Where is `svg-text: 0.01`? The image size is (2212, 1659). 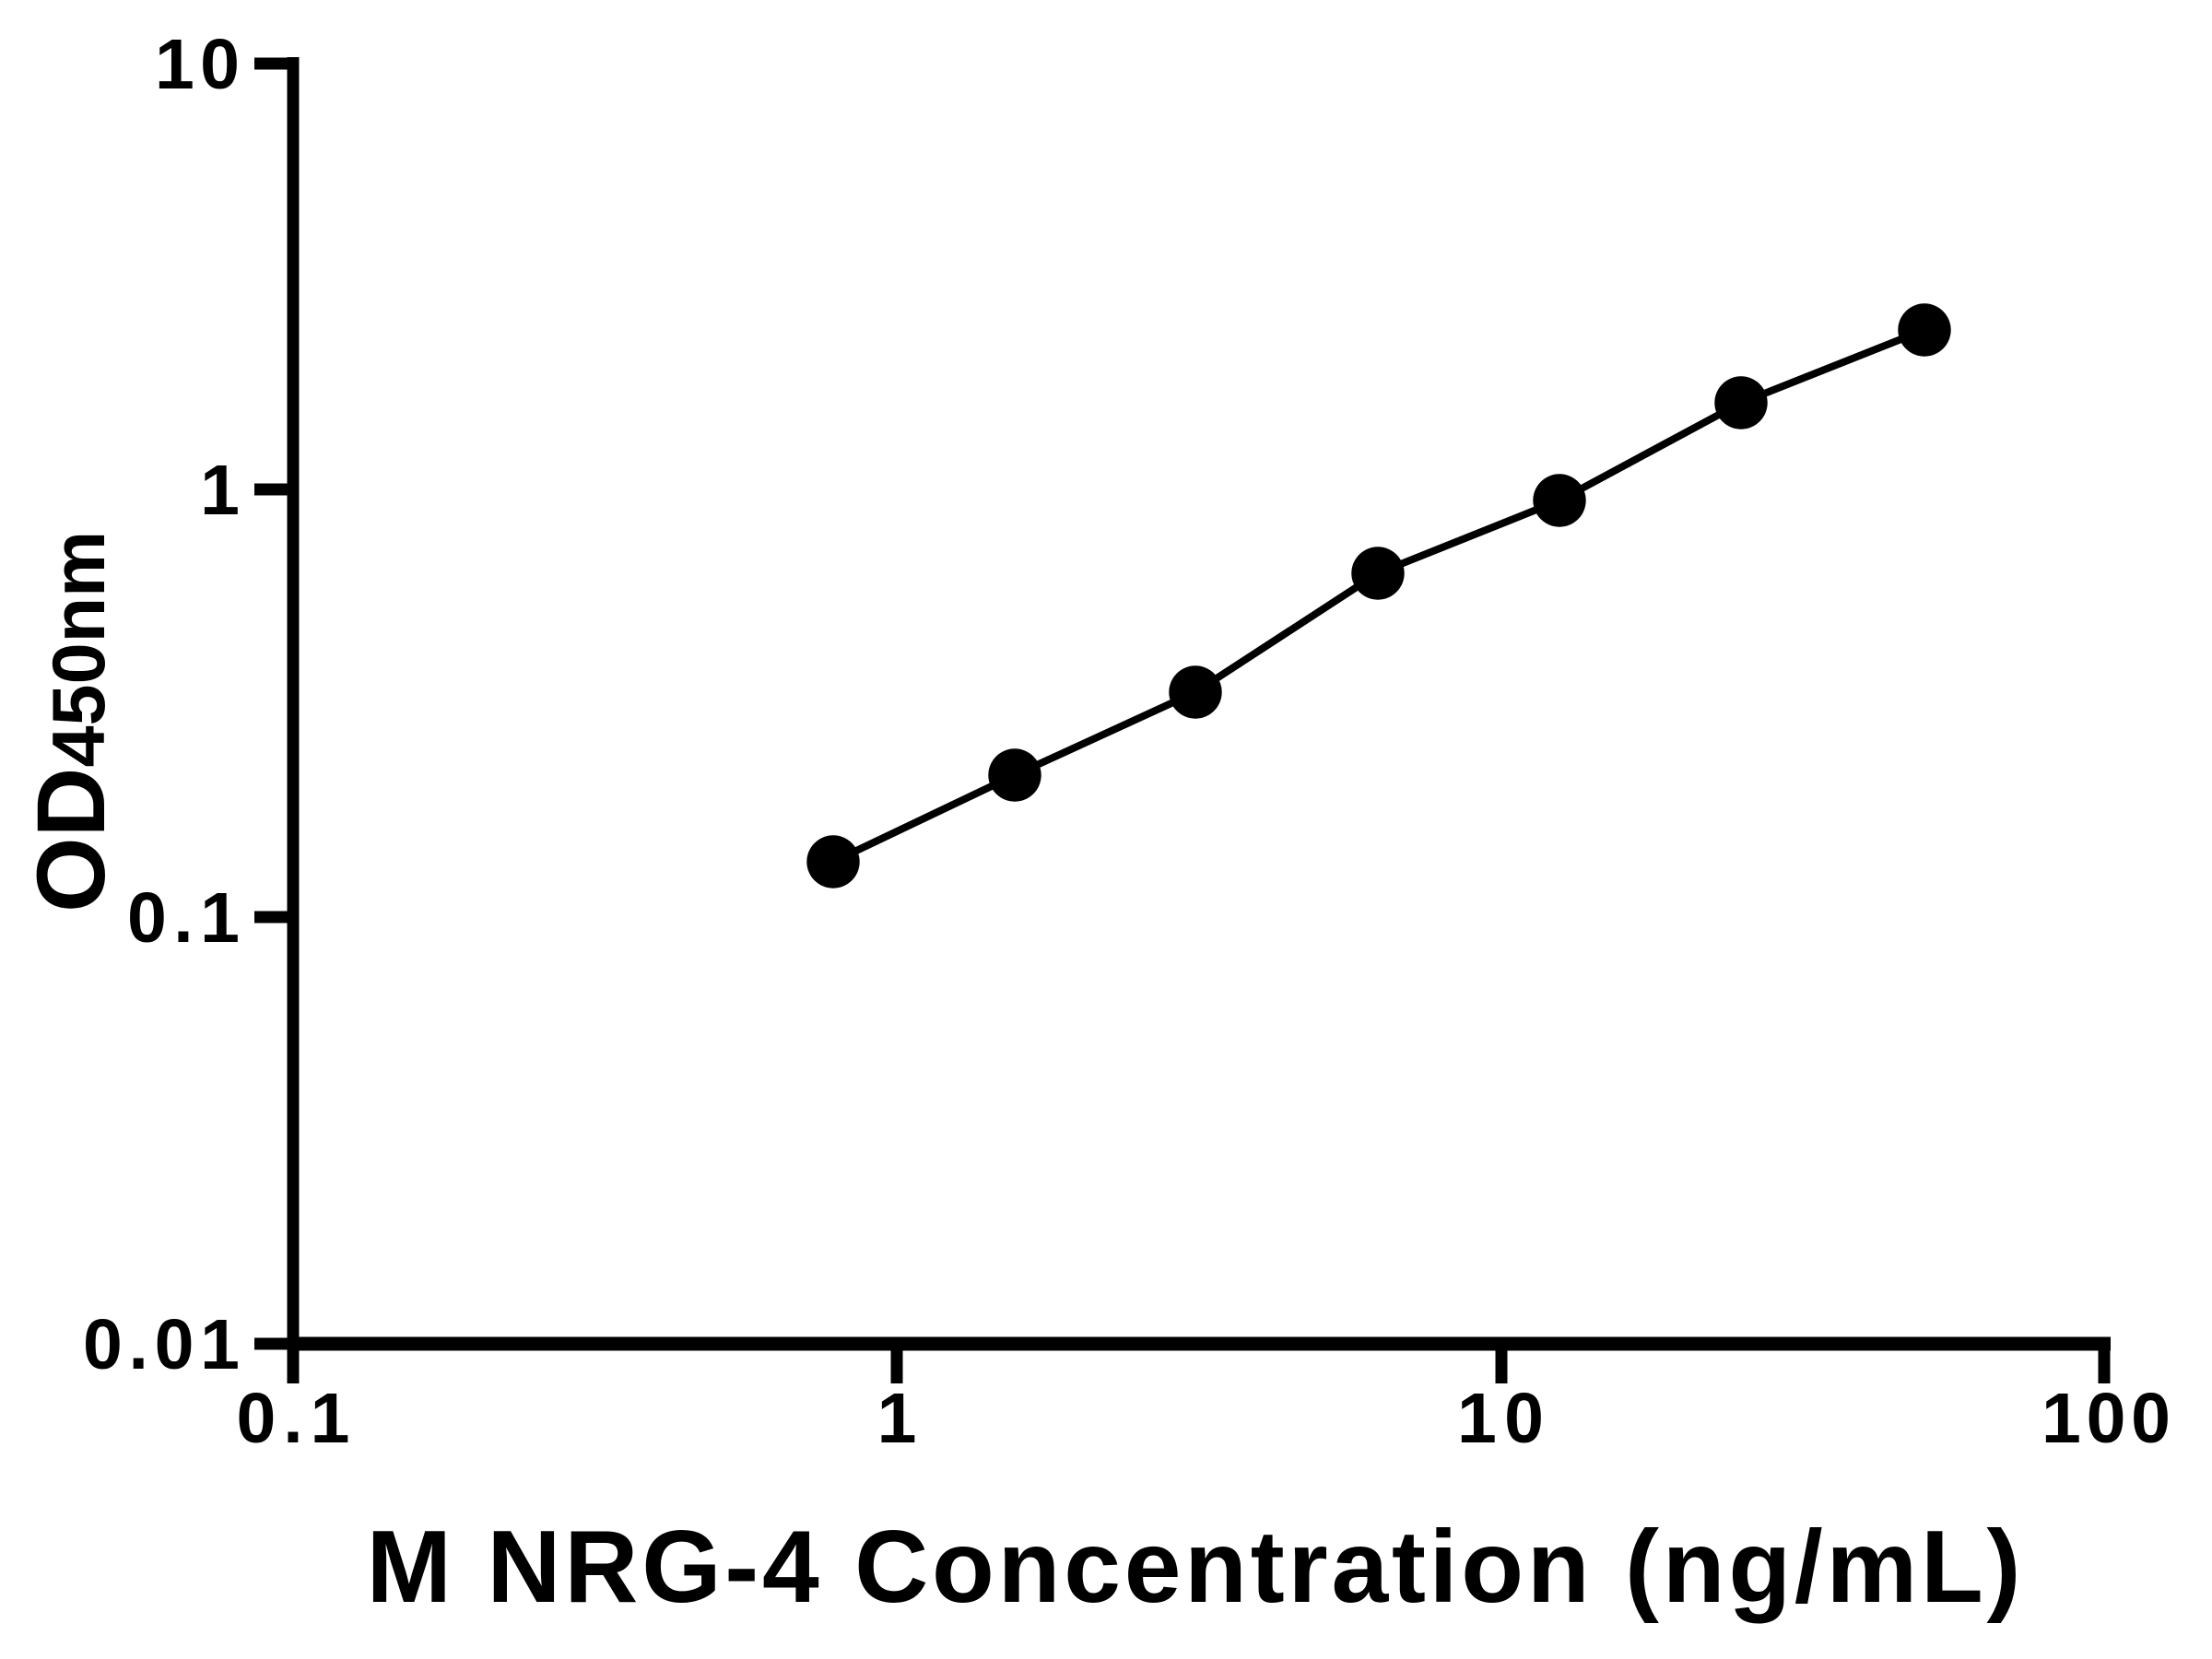 svg-text: 0.01 is located at coordinates (161, 1344).